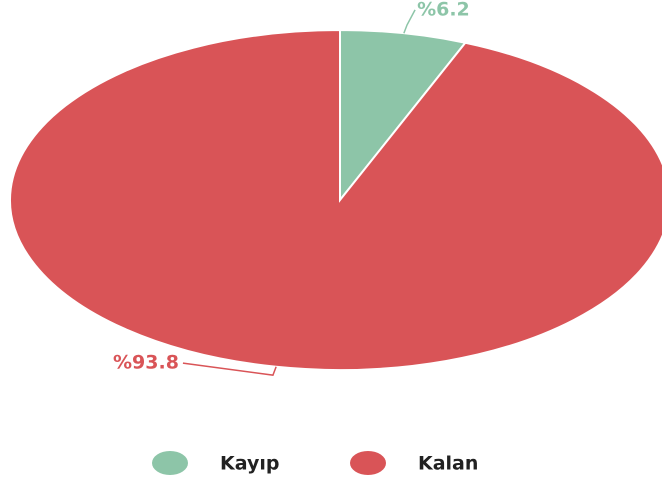  I want to click on pie-slice, so click(403, 115).